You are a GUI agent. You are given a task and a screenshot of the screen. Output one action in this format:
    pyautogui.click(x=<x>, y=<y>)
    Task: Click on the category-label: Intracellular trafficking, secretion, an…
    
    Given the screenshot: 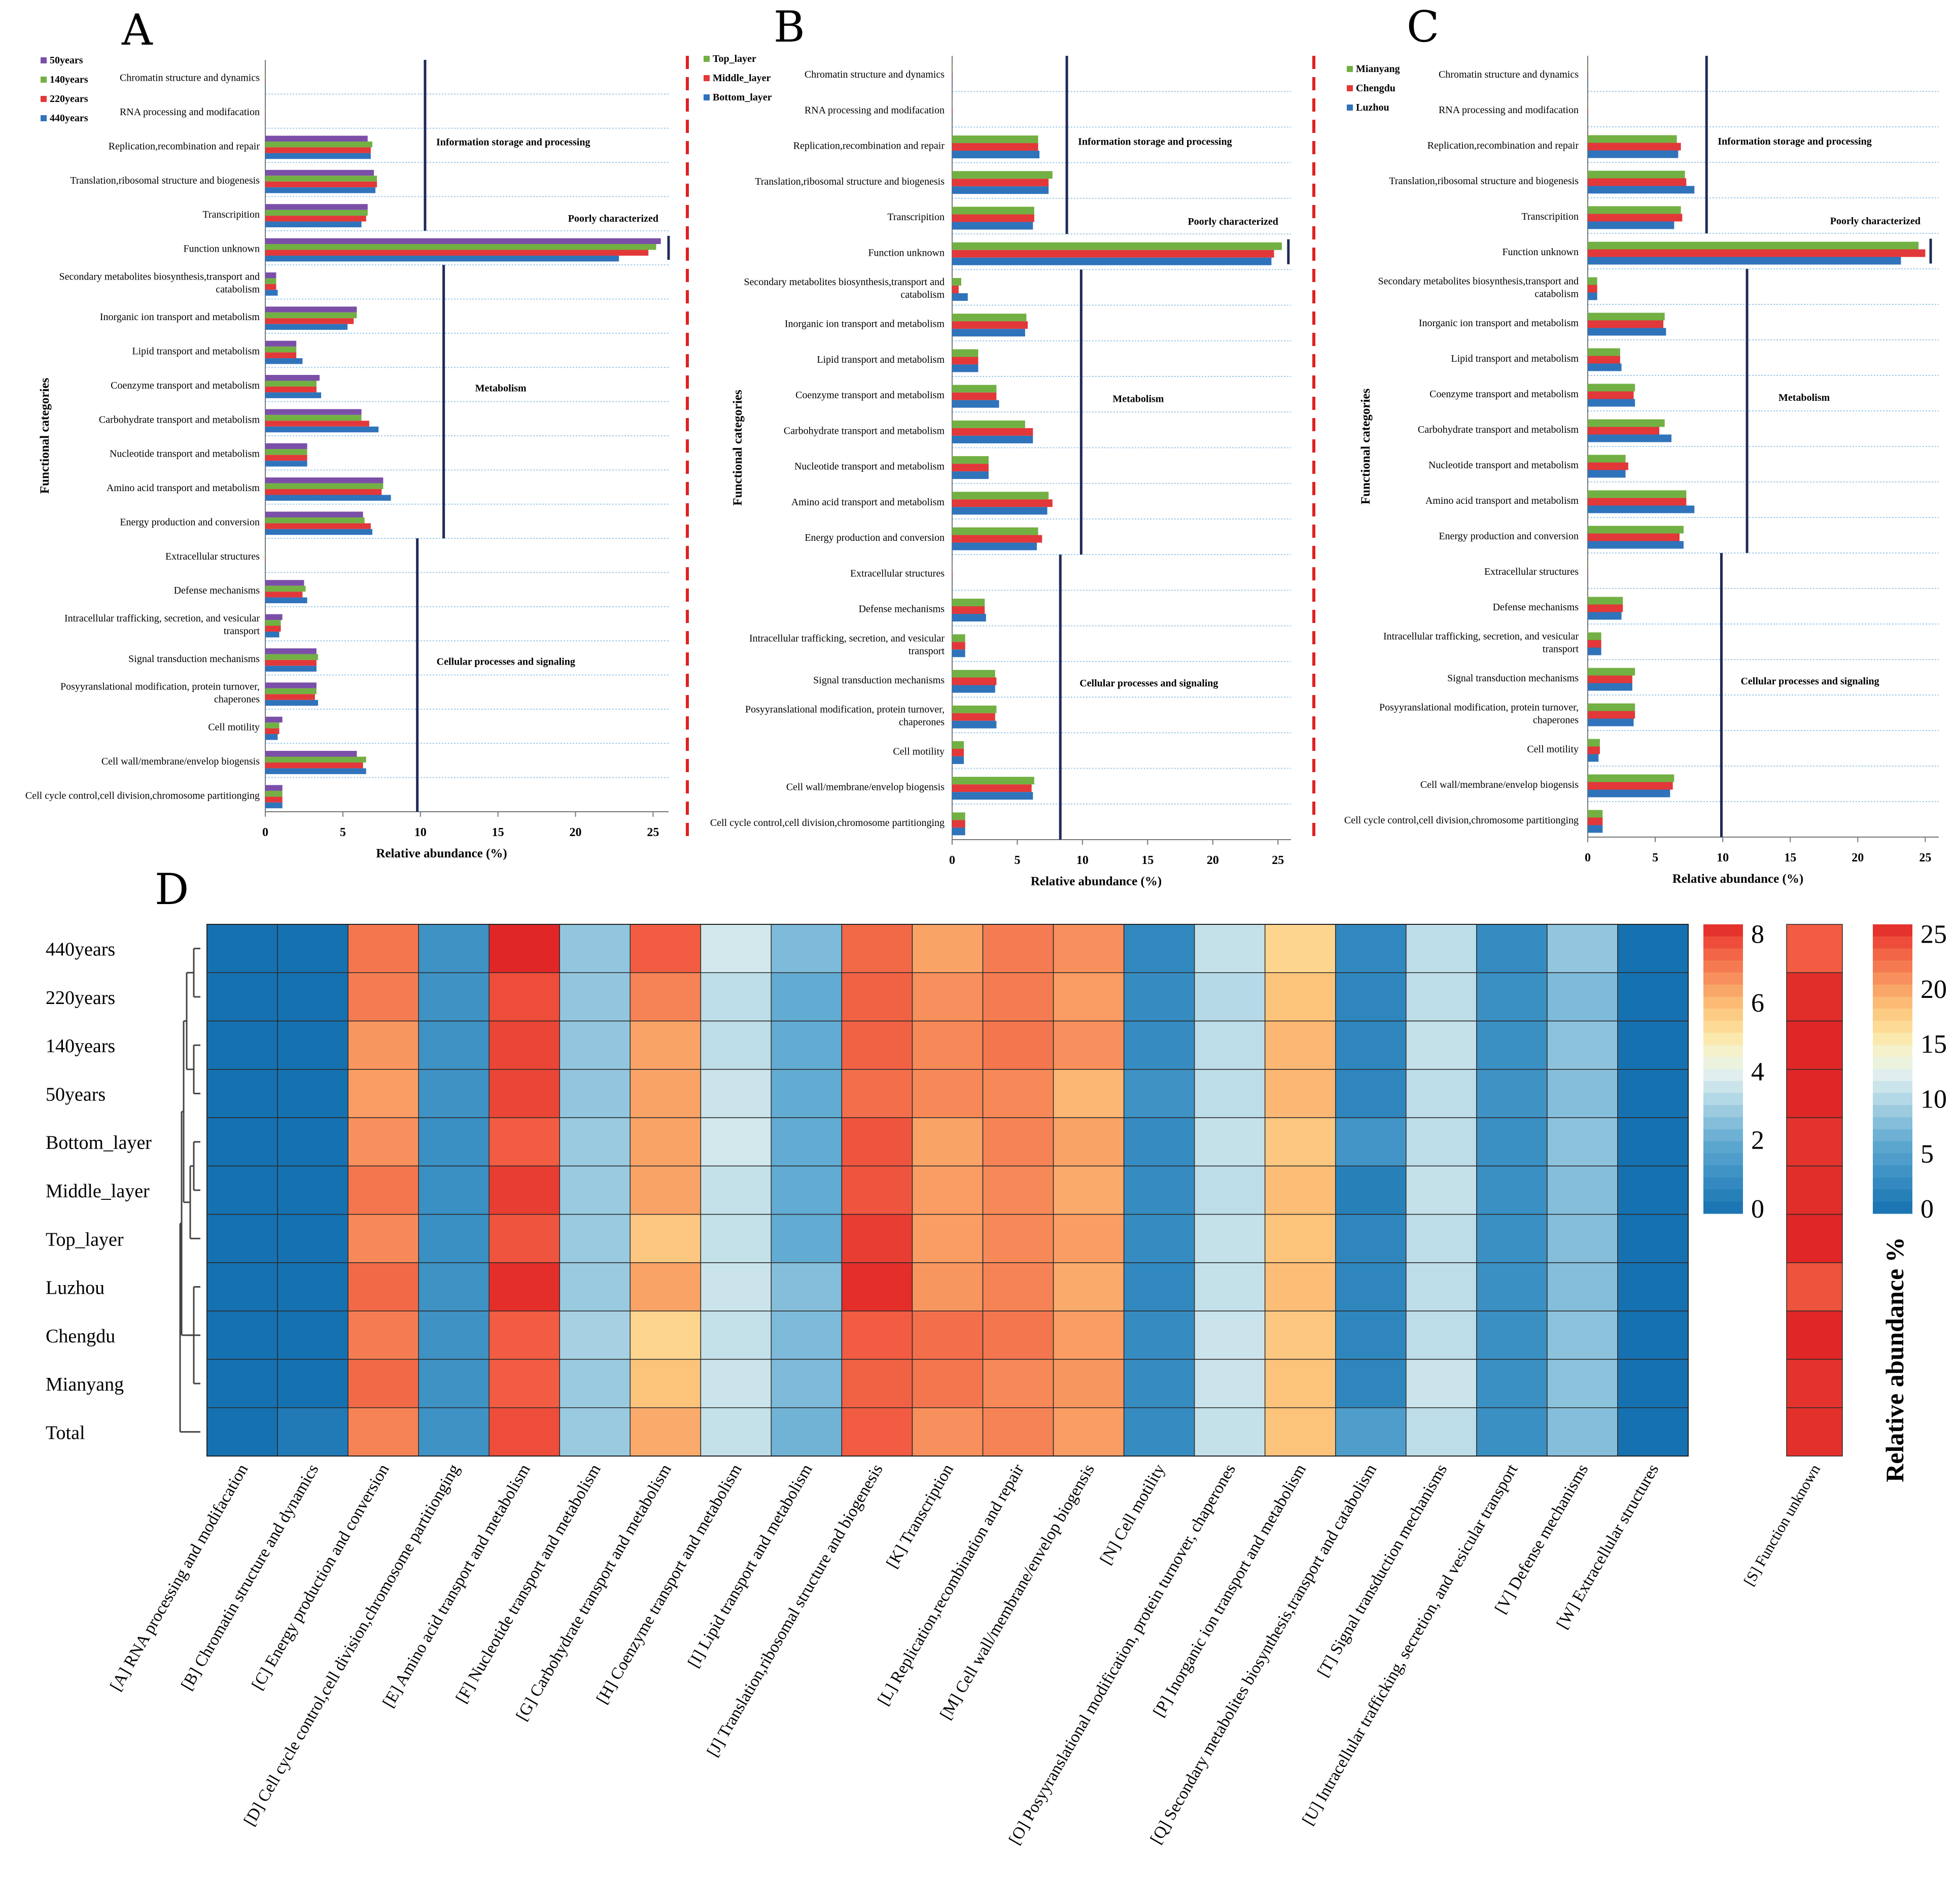 What is the action you would take?
    pyautogui.click(x=162, y=618)
    